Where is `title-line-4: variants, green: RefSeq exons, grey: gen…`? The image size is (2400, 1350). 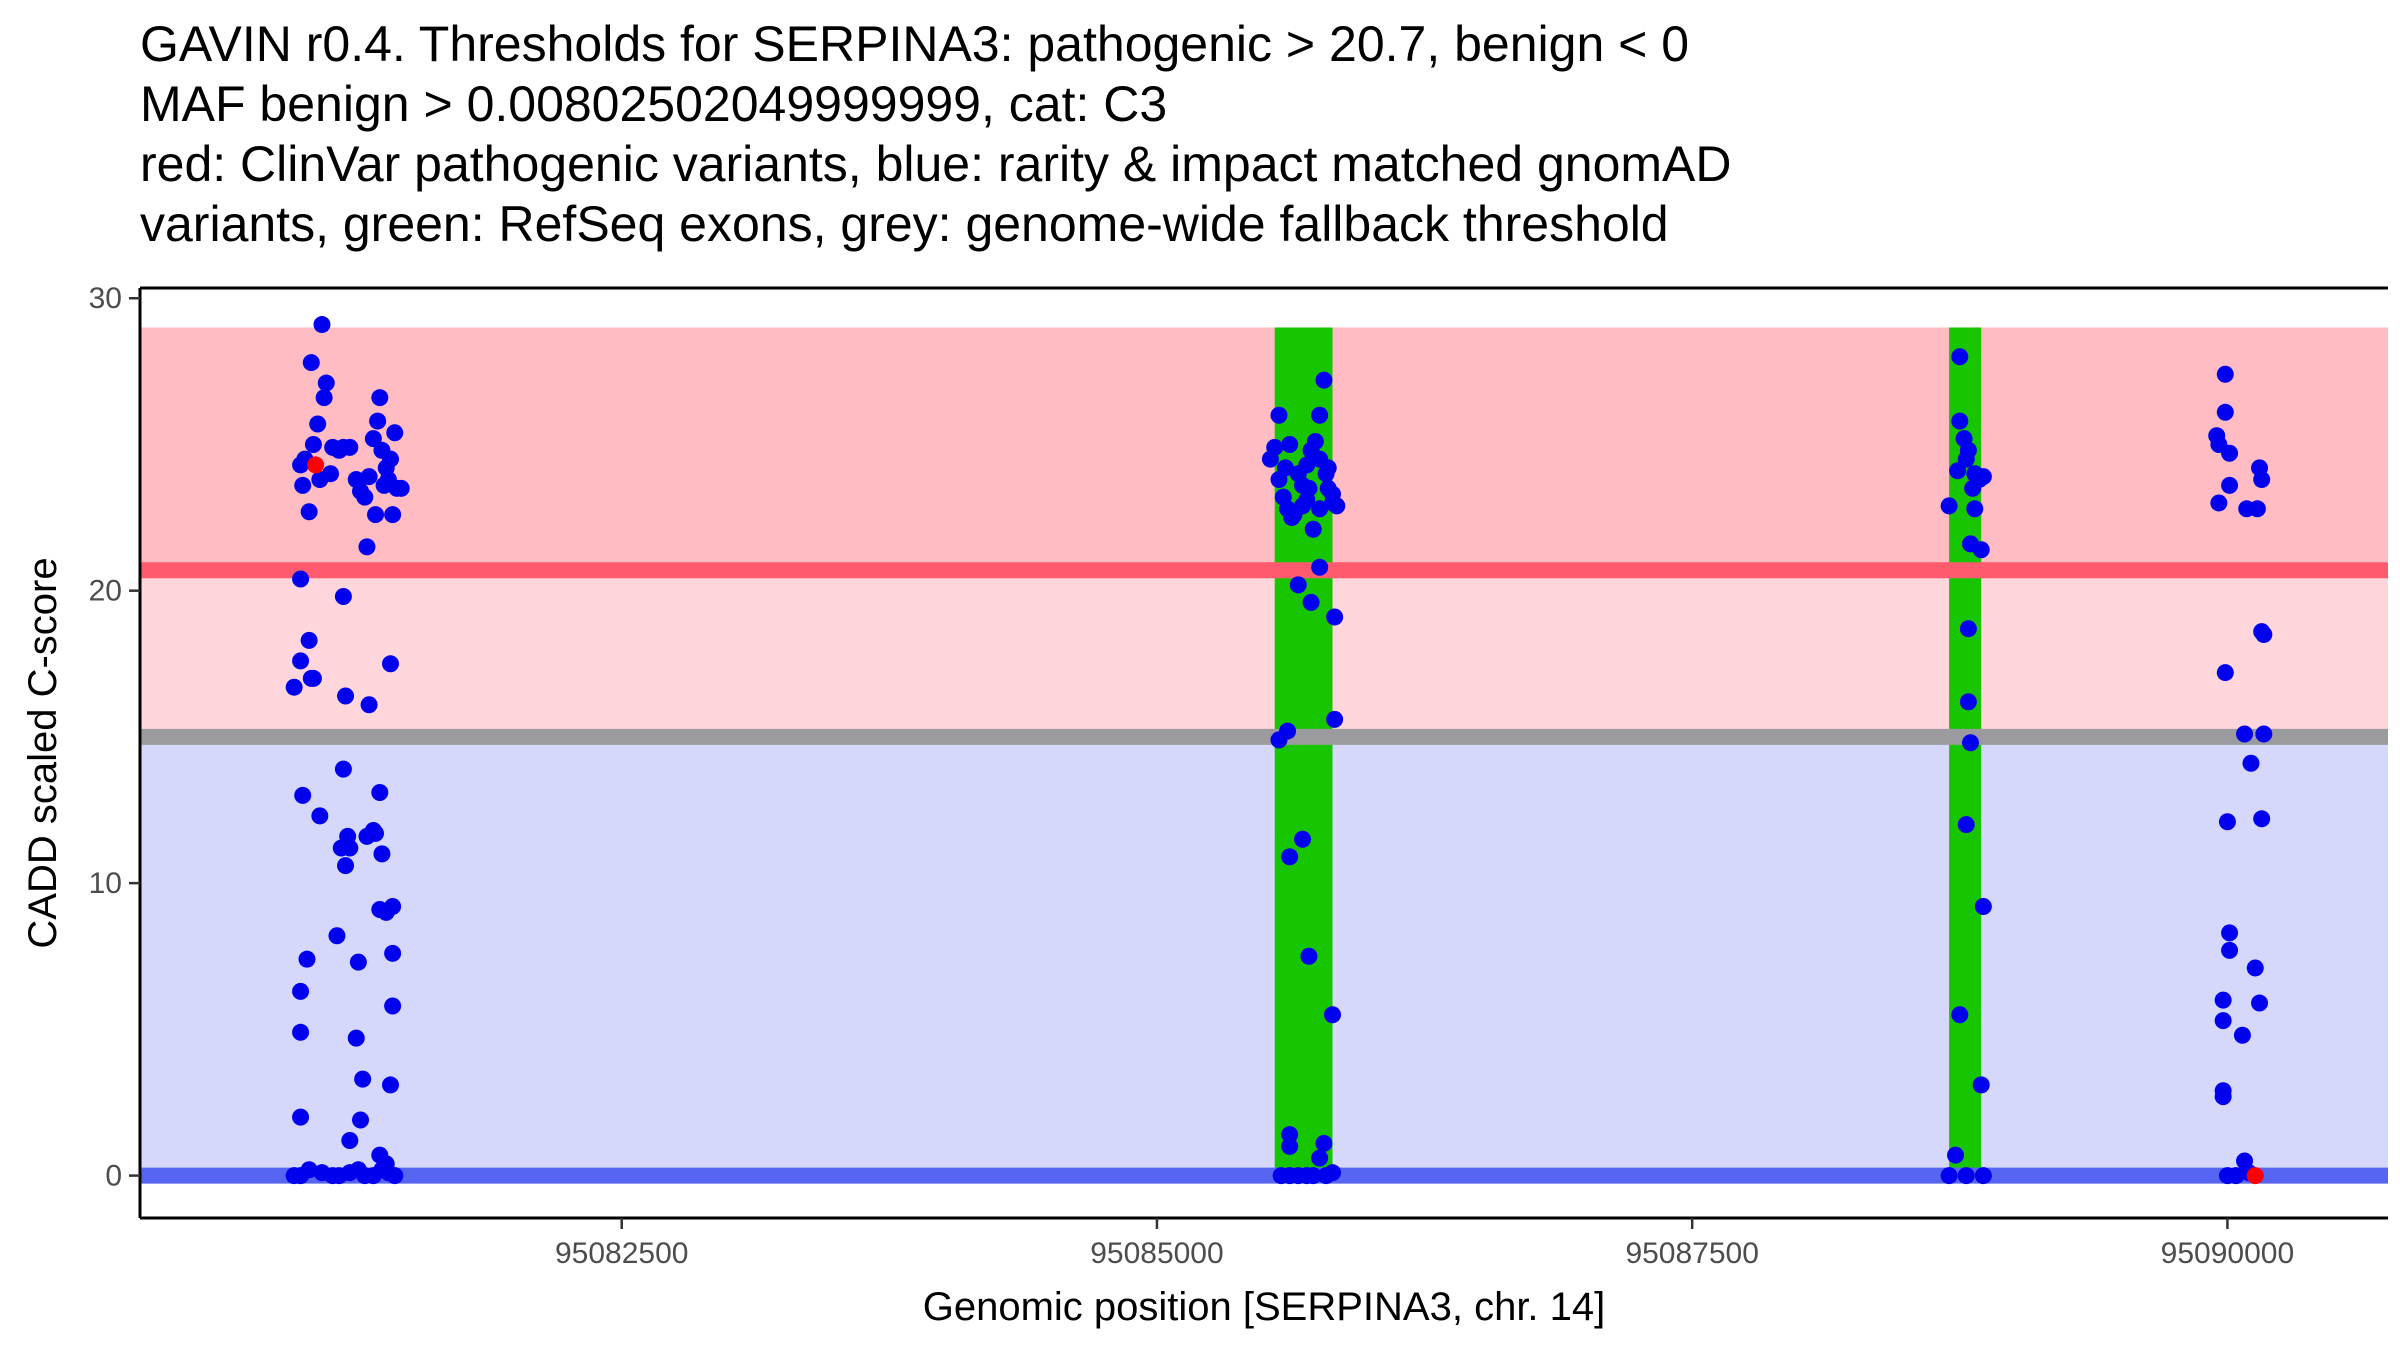 title-line-4: variants, green: RefSeq exons, grey: gen… is located at coordinates (904, 224).